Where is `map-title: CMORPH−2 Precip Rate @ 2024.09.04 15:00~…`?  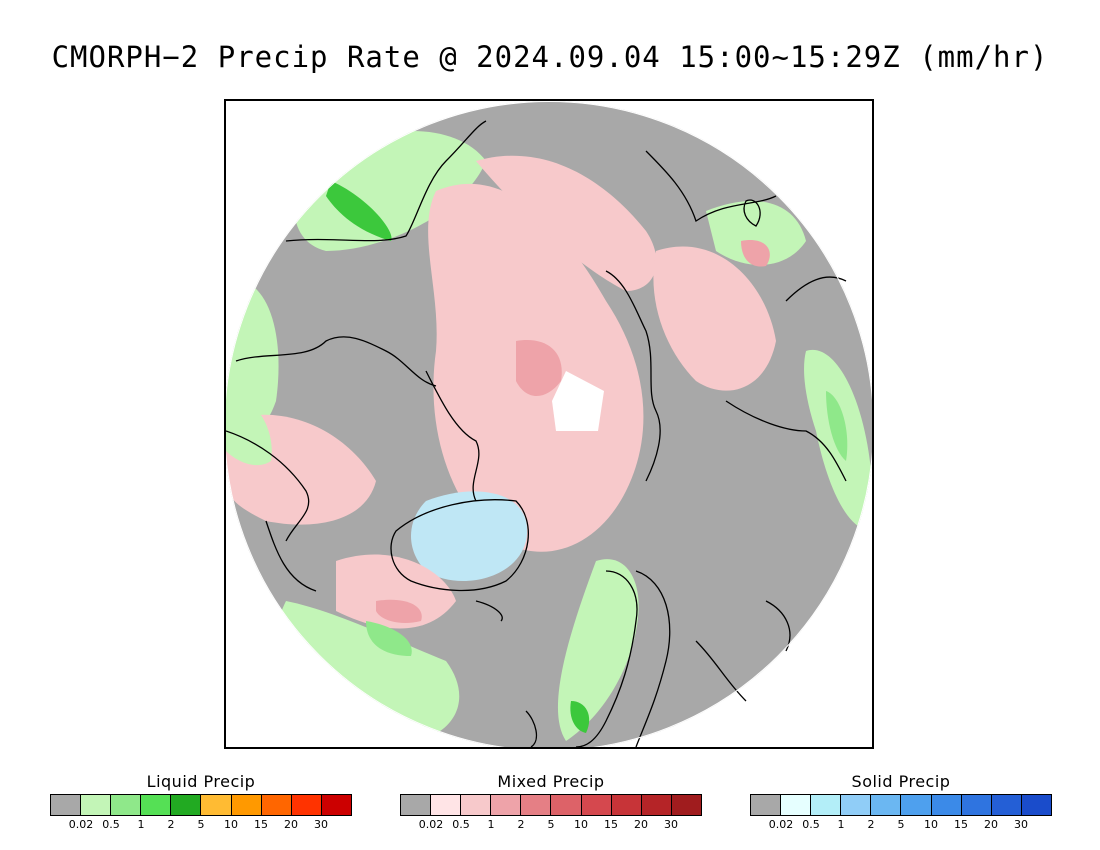 map-title: CMORPH−2 Precip Rate @ 2024.09.04 15:00~… is located at coordinates (550, 57).